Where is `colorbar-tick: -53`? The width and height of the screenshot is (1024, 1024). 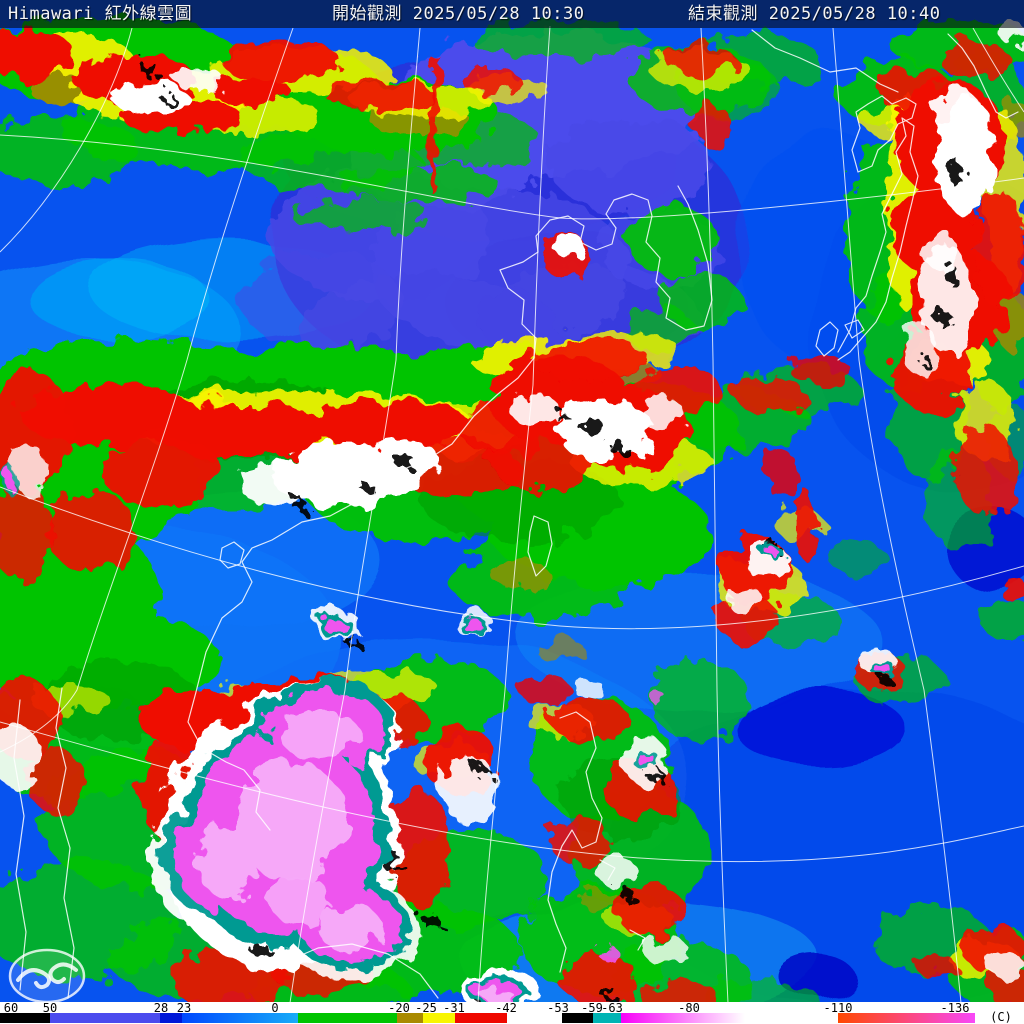 colorbar-tick: -53 is located at coordinates (558, 1008).